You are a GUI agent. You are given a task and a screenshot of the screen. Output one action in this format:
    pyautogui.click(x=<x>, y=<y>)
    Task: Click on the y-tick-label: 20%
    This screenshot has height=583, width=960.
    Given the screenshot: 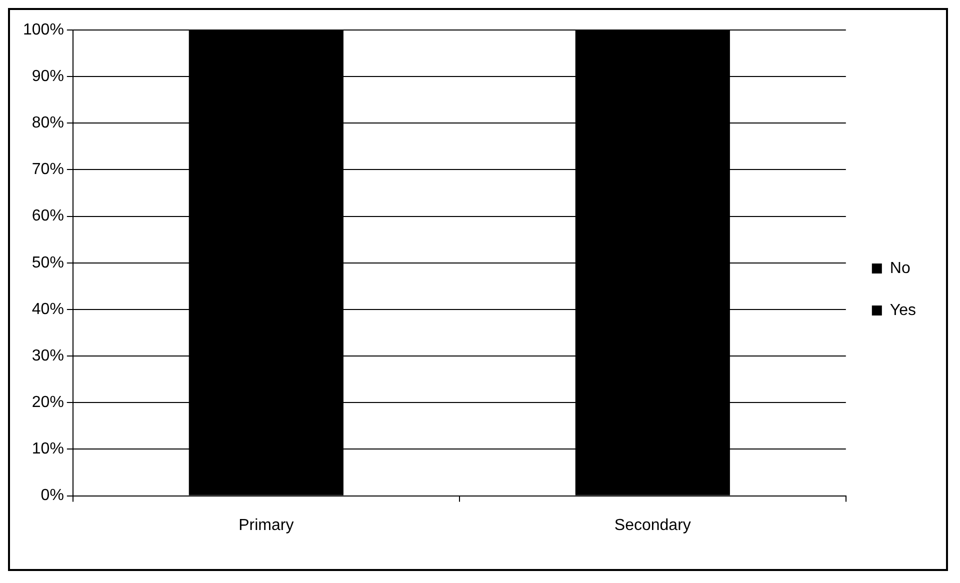 What is the action you would take?
    pyautogui.click(x=48, y=403)
    